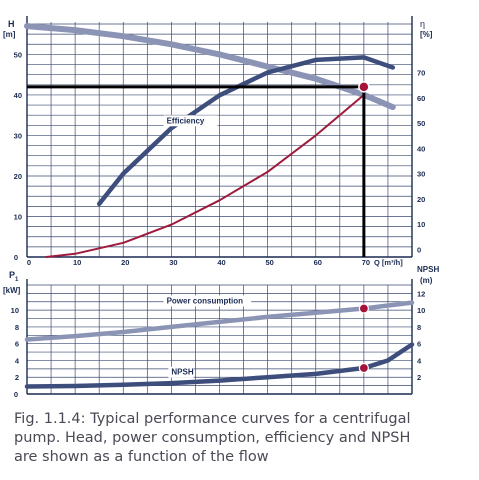 This screenshot has width=479, height=480. What do you see at coordinates (421, 123) in the screenshot?
I see `efficiency-tick-label: 50` at bounding box center [421, 123].